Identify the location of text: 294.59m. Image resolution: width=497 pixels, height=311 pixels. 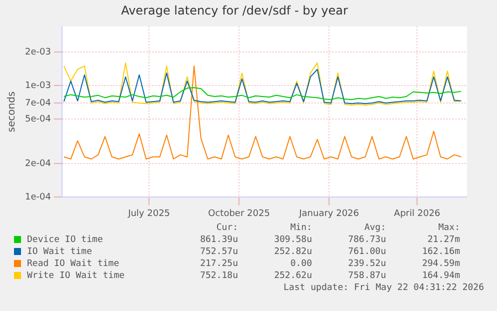
(441, 264).